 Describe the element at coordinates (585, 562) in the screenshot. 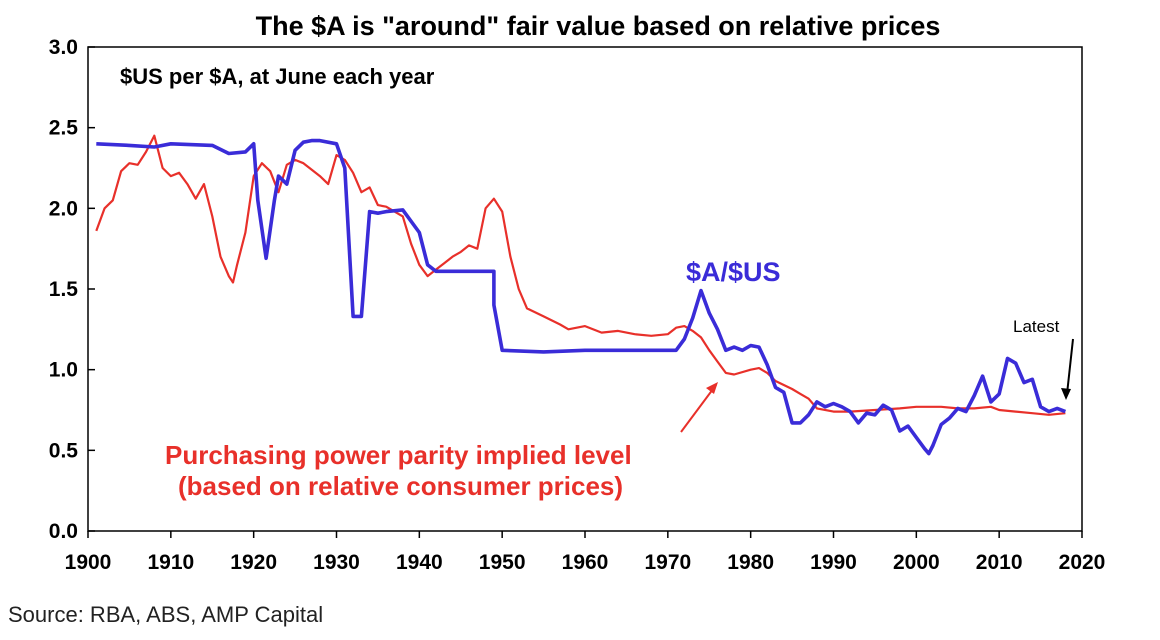

I see `x-tick-label: 1960` at that location.